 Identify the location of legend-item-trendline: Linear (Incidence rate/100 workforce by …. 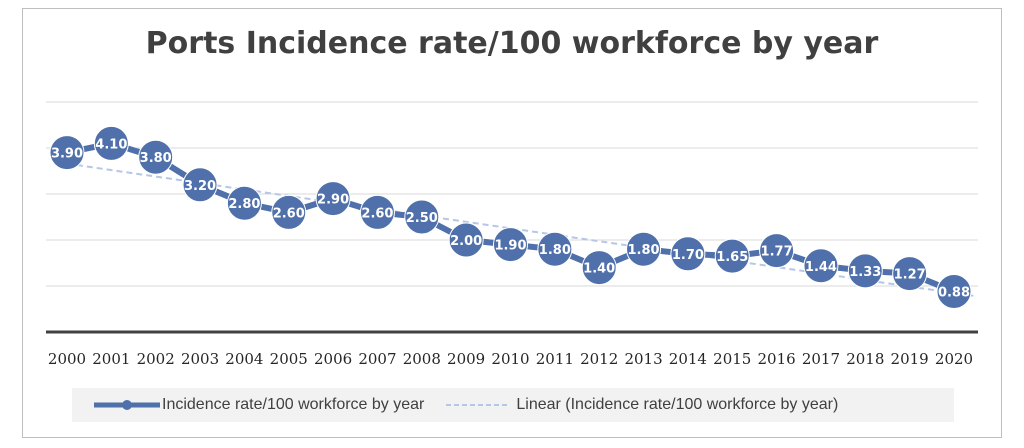
(642, 405).